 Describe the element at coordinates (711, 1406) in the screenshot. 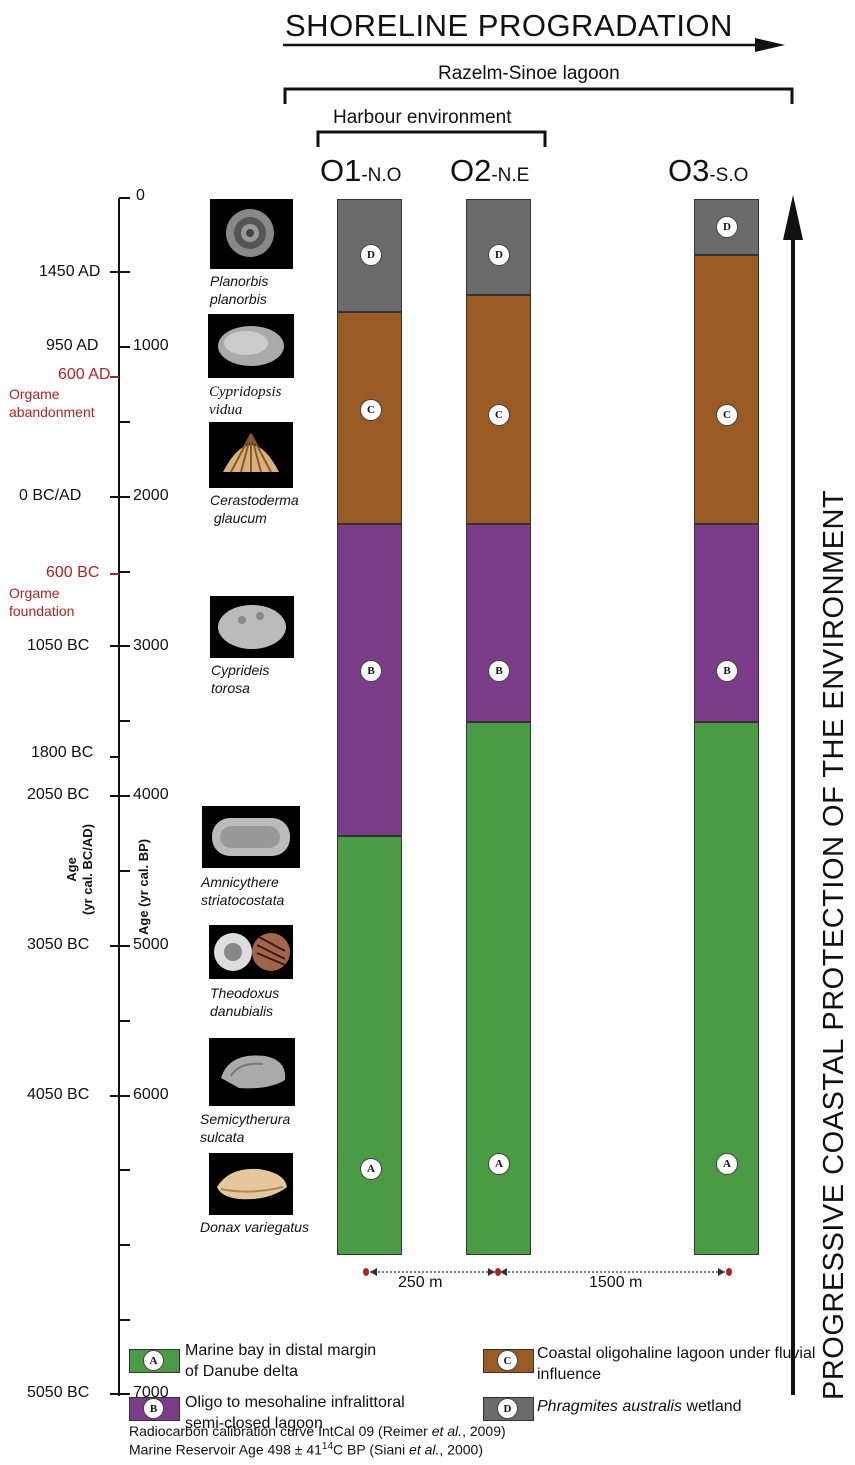

I see `legend-text-d-rest: wetland` at that location.